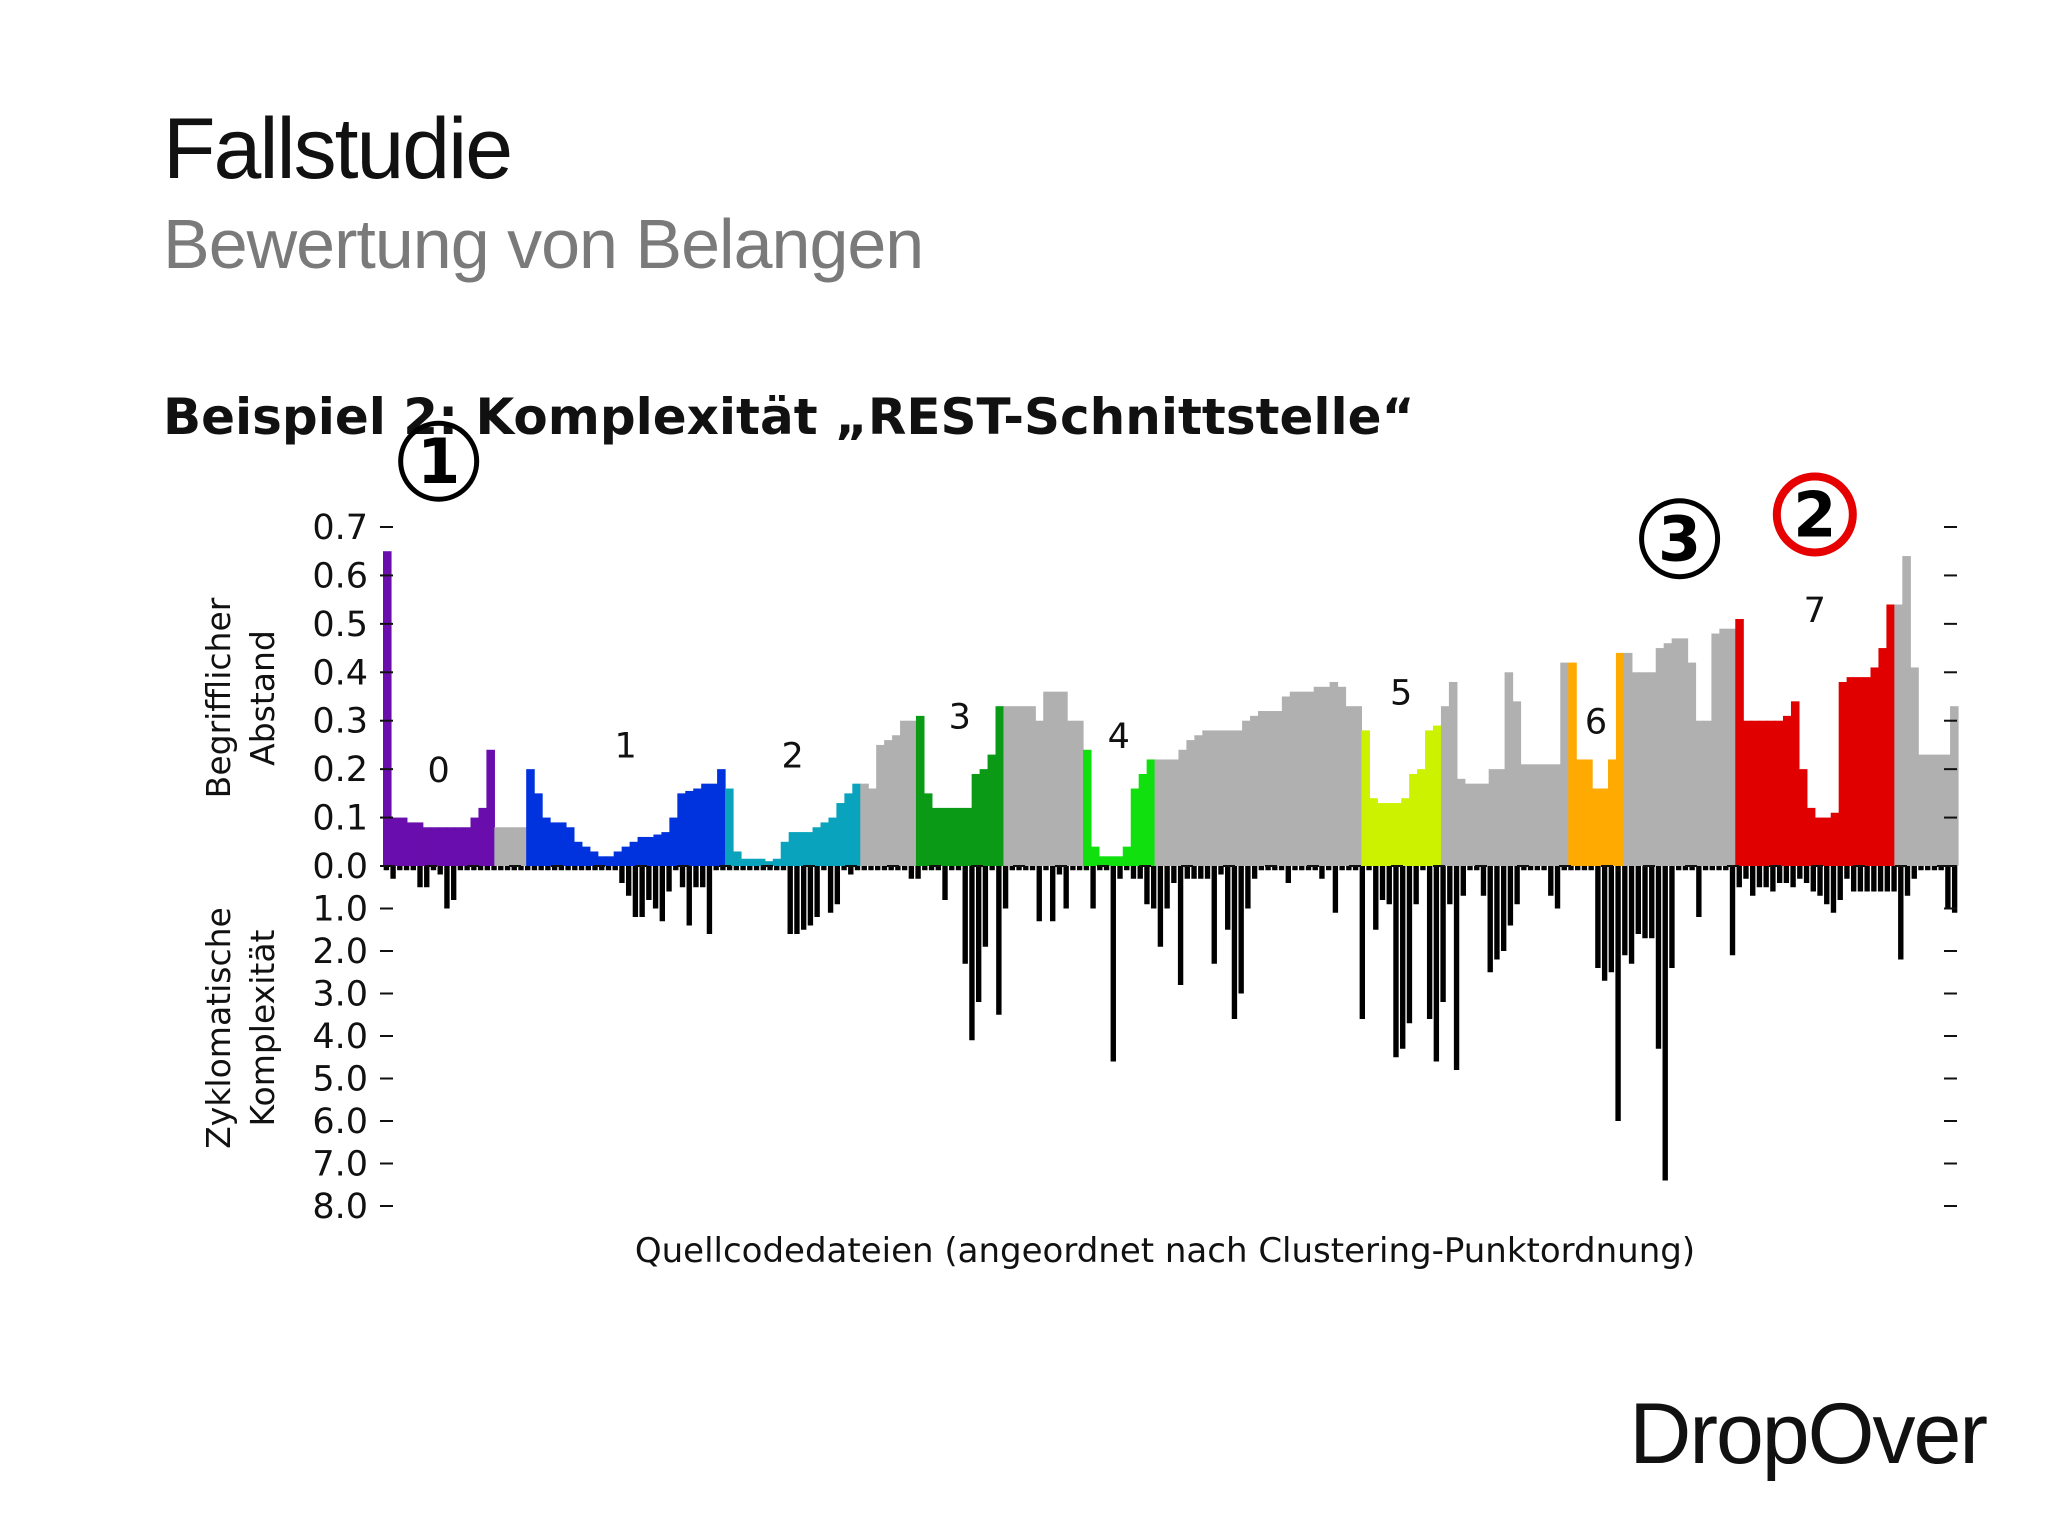 This screenshot has width=2048, height=1536. I want to click on cluster-label-4: 4, so click(1119, 737).